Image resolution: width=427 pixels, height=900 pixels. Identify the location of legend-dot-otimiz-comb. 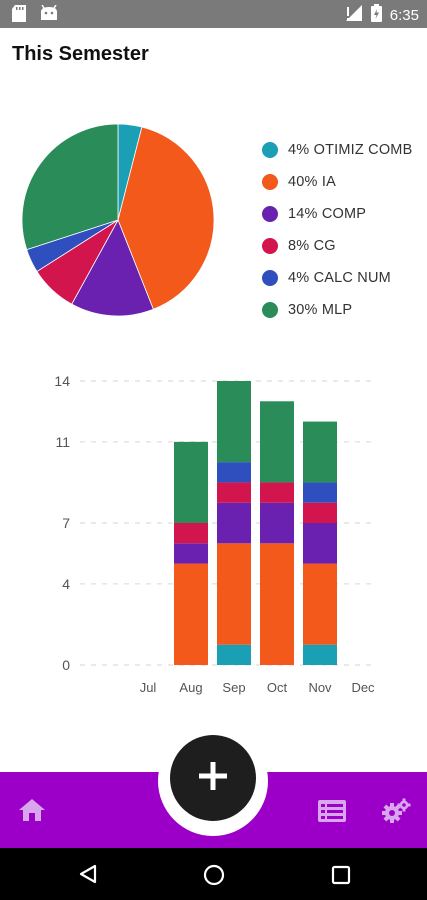
(270, 150).